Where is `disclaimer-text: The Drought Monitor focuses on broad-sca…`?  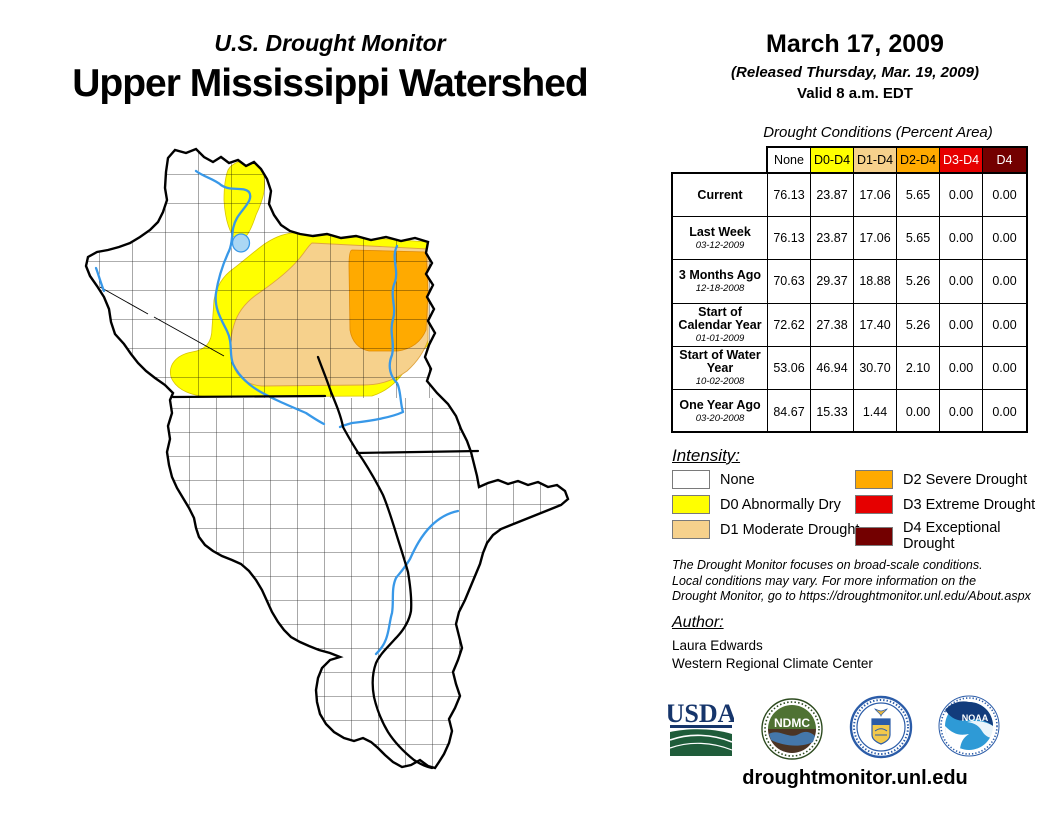
disclaimer-text: The Drought Monitor focuses on broad-sca… is located at coordinates (851, 580).